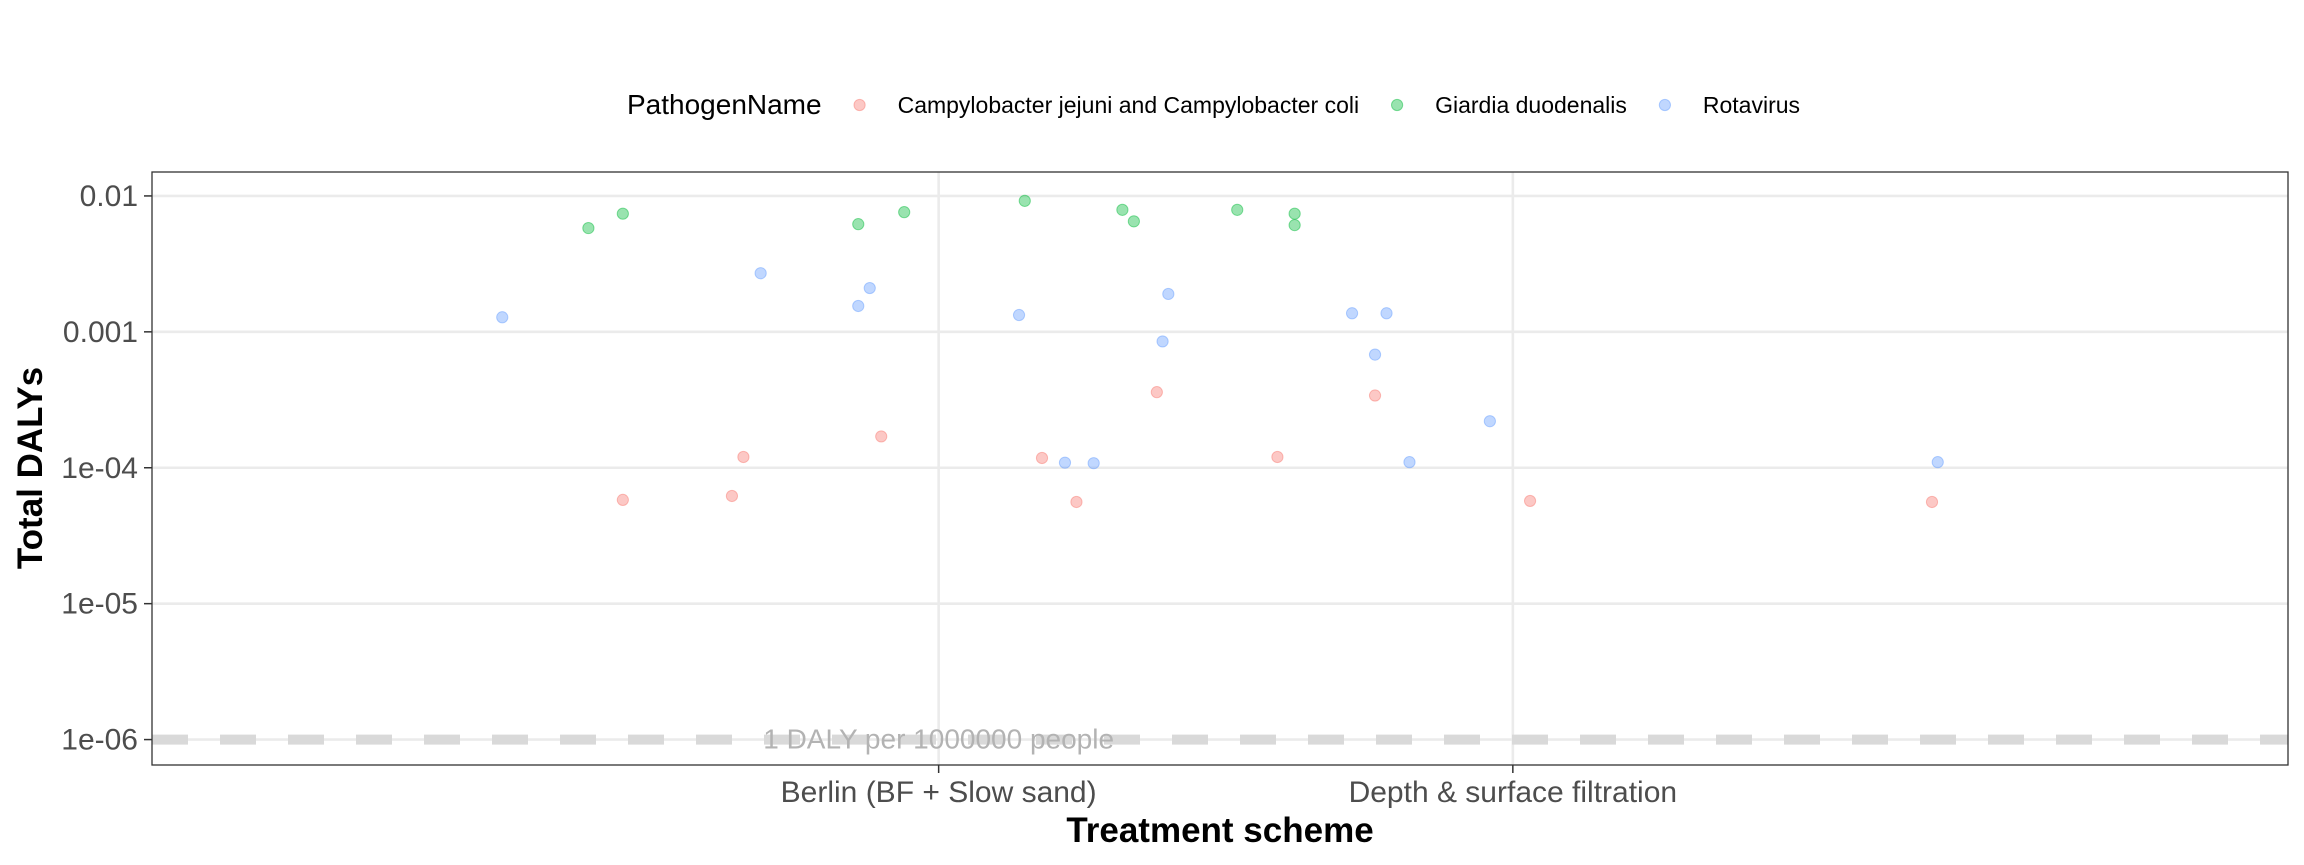  I want to click on y-tick-label: 1e-06, so click(99, 740).